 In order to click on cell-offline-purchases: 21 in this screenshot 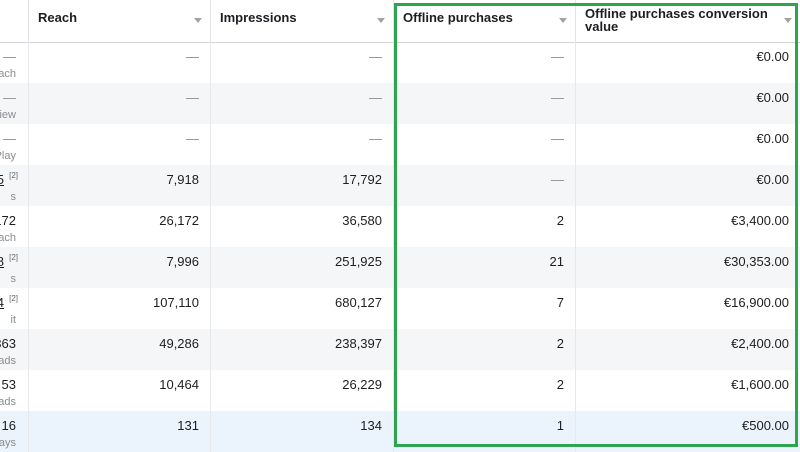, I will do `click(485, 267)`.